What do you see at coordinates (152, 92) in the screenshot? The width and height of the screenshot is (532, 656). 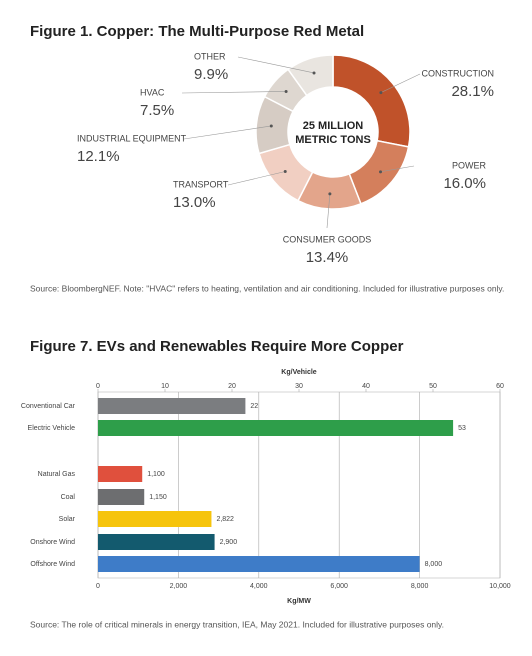 I see `slice-label: HVAC` at bounding box center [152, 92].